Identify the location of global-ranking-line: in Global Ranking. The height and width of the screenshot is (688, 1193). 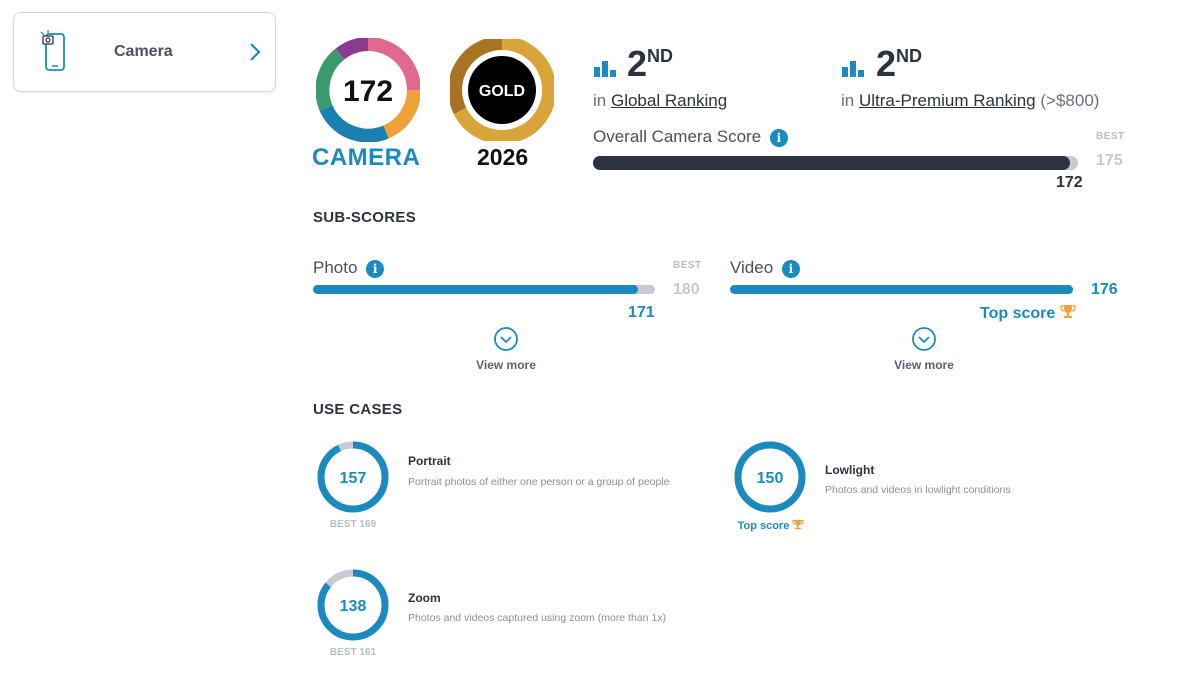
(660, 101).